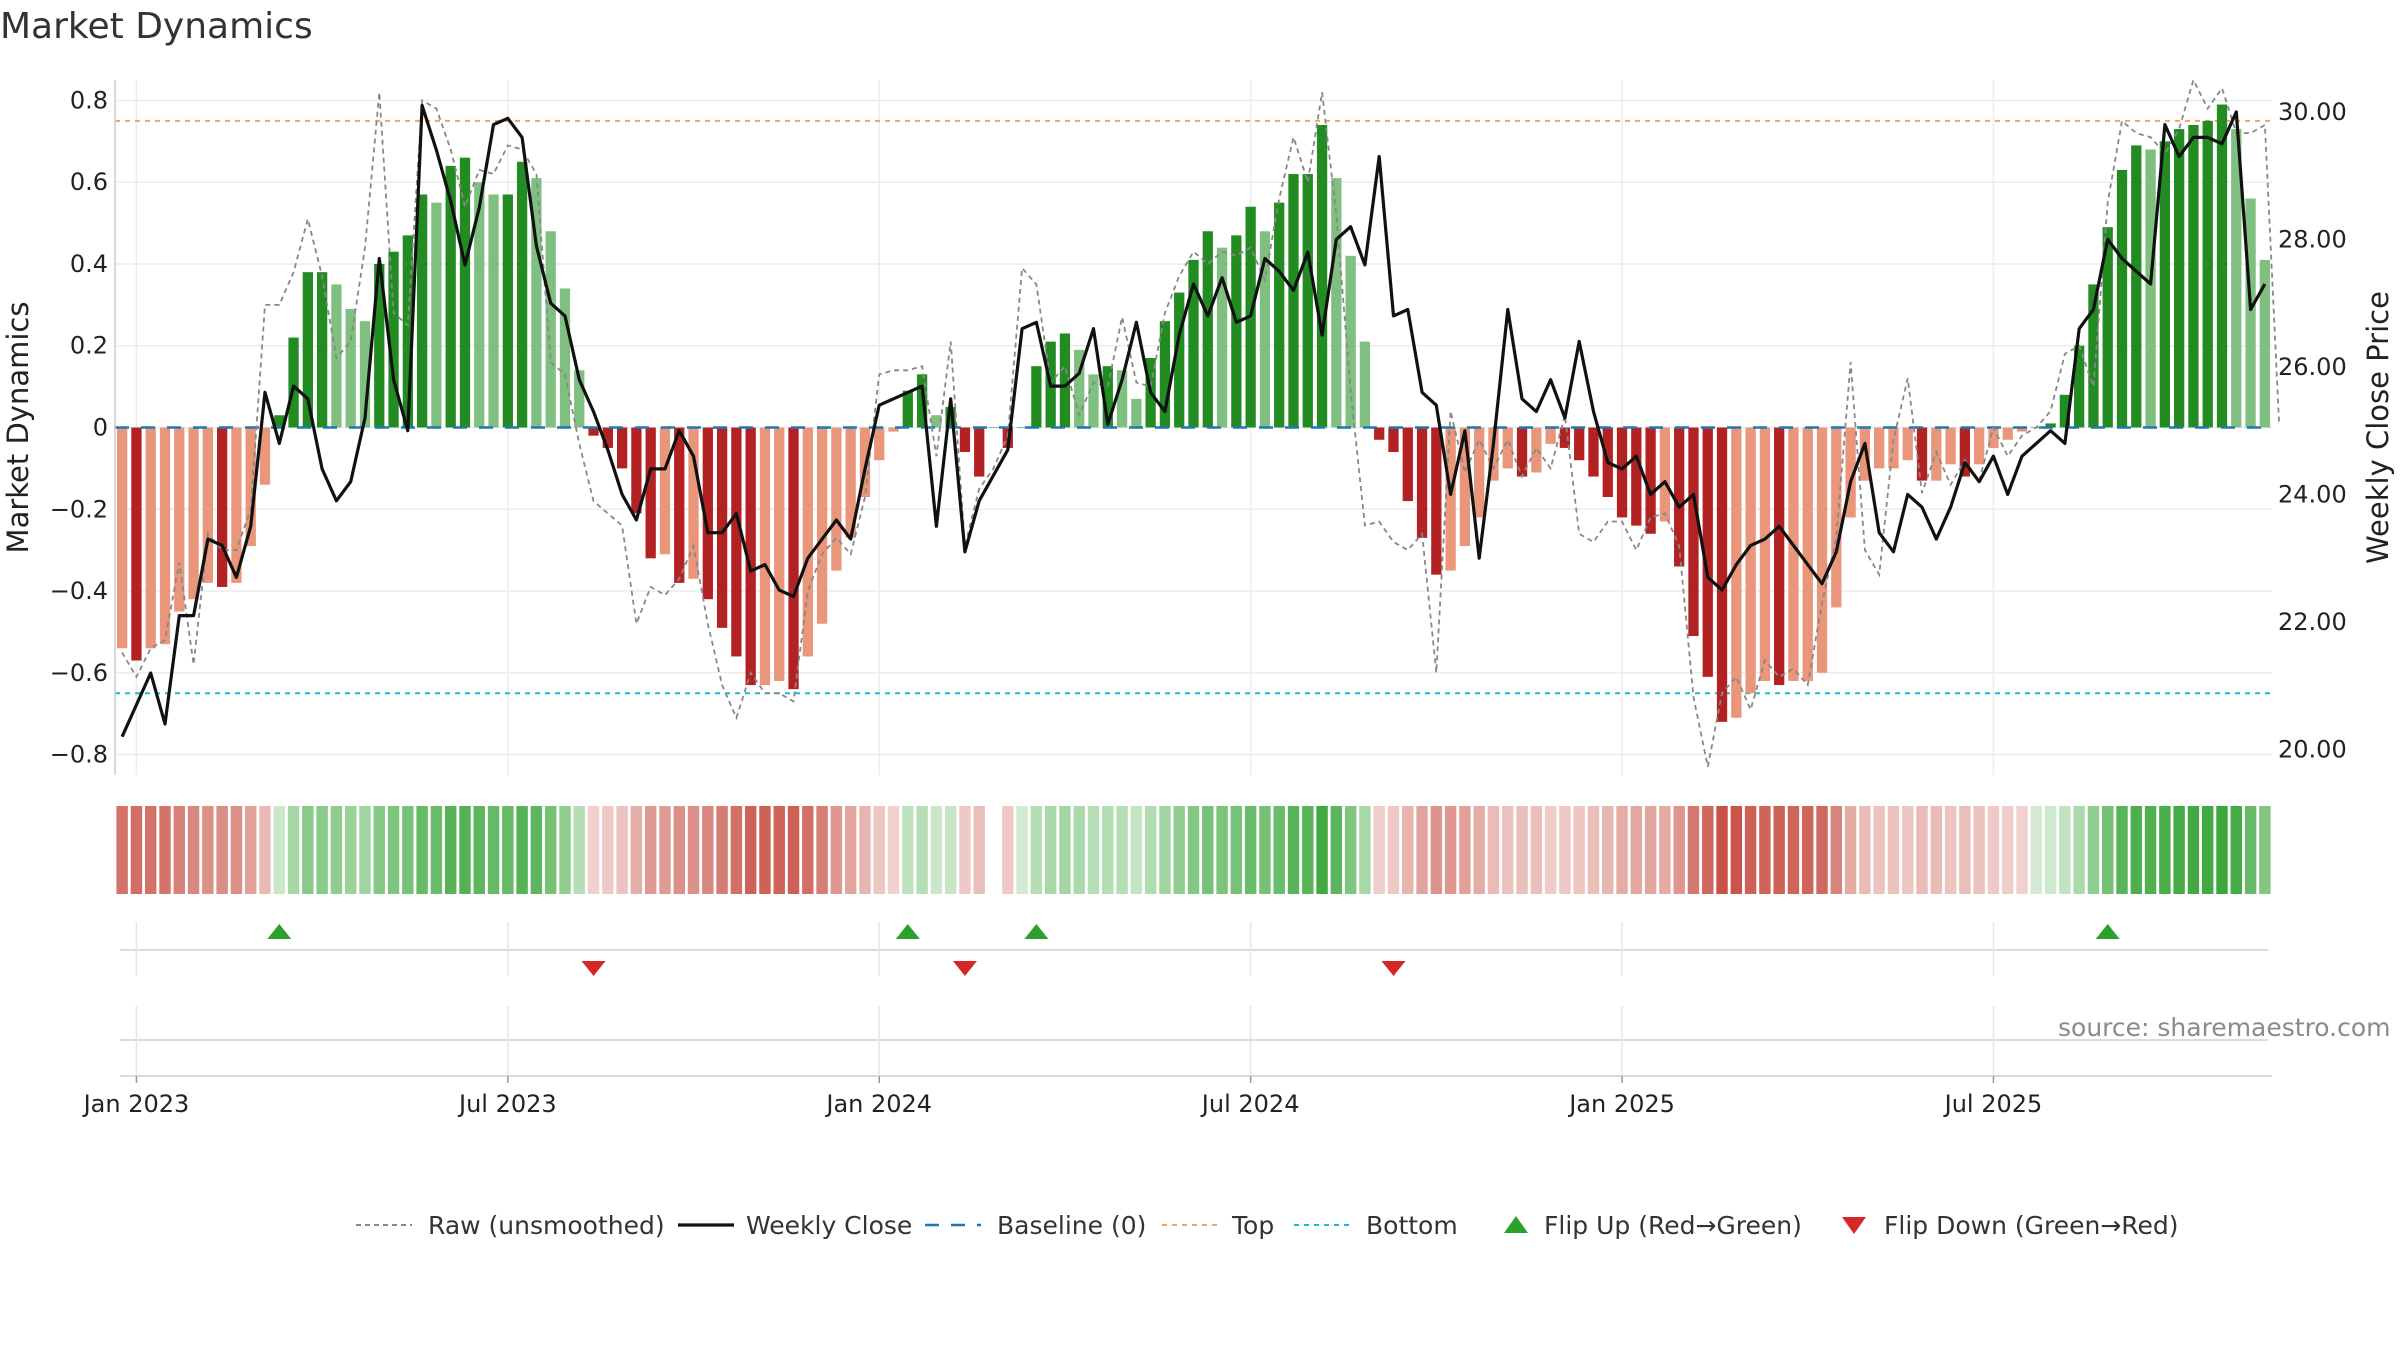 The height and width of the screenshot is (1350, 2400). Describe the element at coordinates (2312, 239) in the screenshot. I see `right-tick-label: 28.00` at that location.